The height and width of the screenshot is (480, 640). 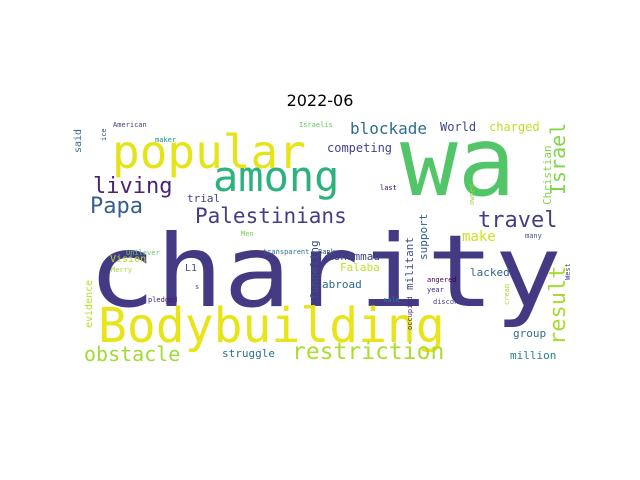 I want to click on word-trial: trial, so click(x=203, y=198).